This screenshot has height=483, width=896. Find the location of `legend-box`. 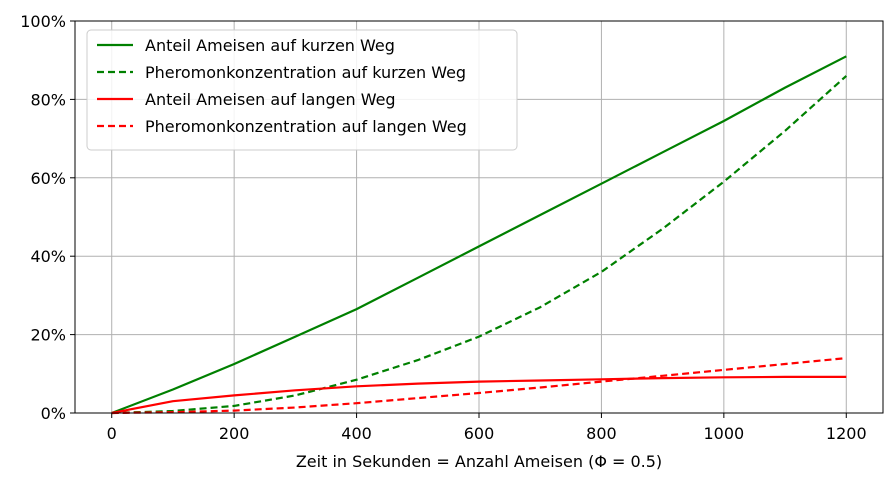

legend-box is located at coordinates (302, 90).